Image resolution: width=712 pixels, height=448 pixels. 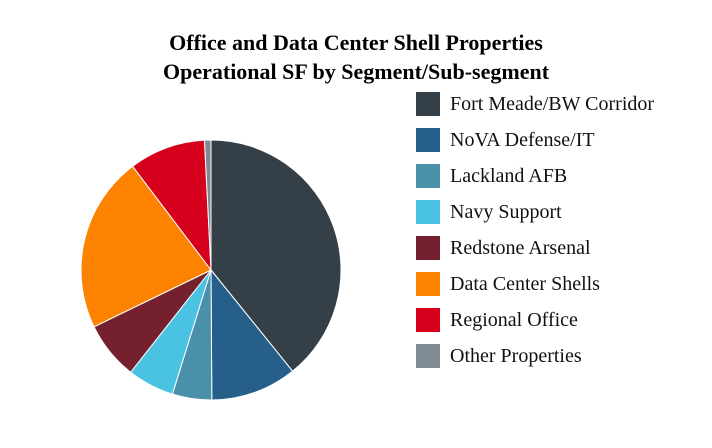 What do you see at coordinates (276, 255) in the screenshot?
I see `pie-slice-fort-meade-bw-corridor` at bounding box center [276, 255].